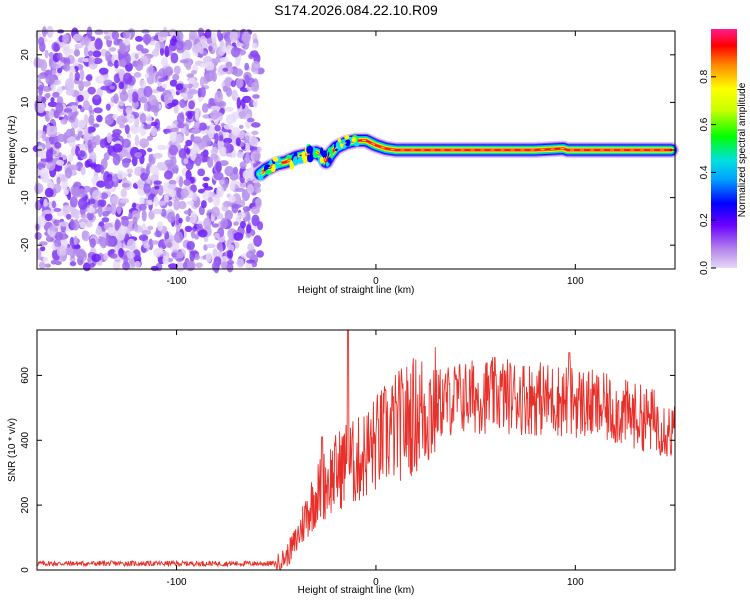 This screenshot has height=600, width=750. I want to click on snr-x-tick-label: -100, so click(177, 582).